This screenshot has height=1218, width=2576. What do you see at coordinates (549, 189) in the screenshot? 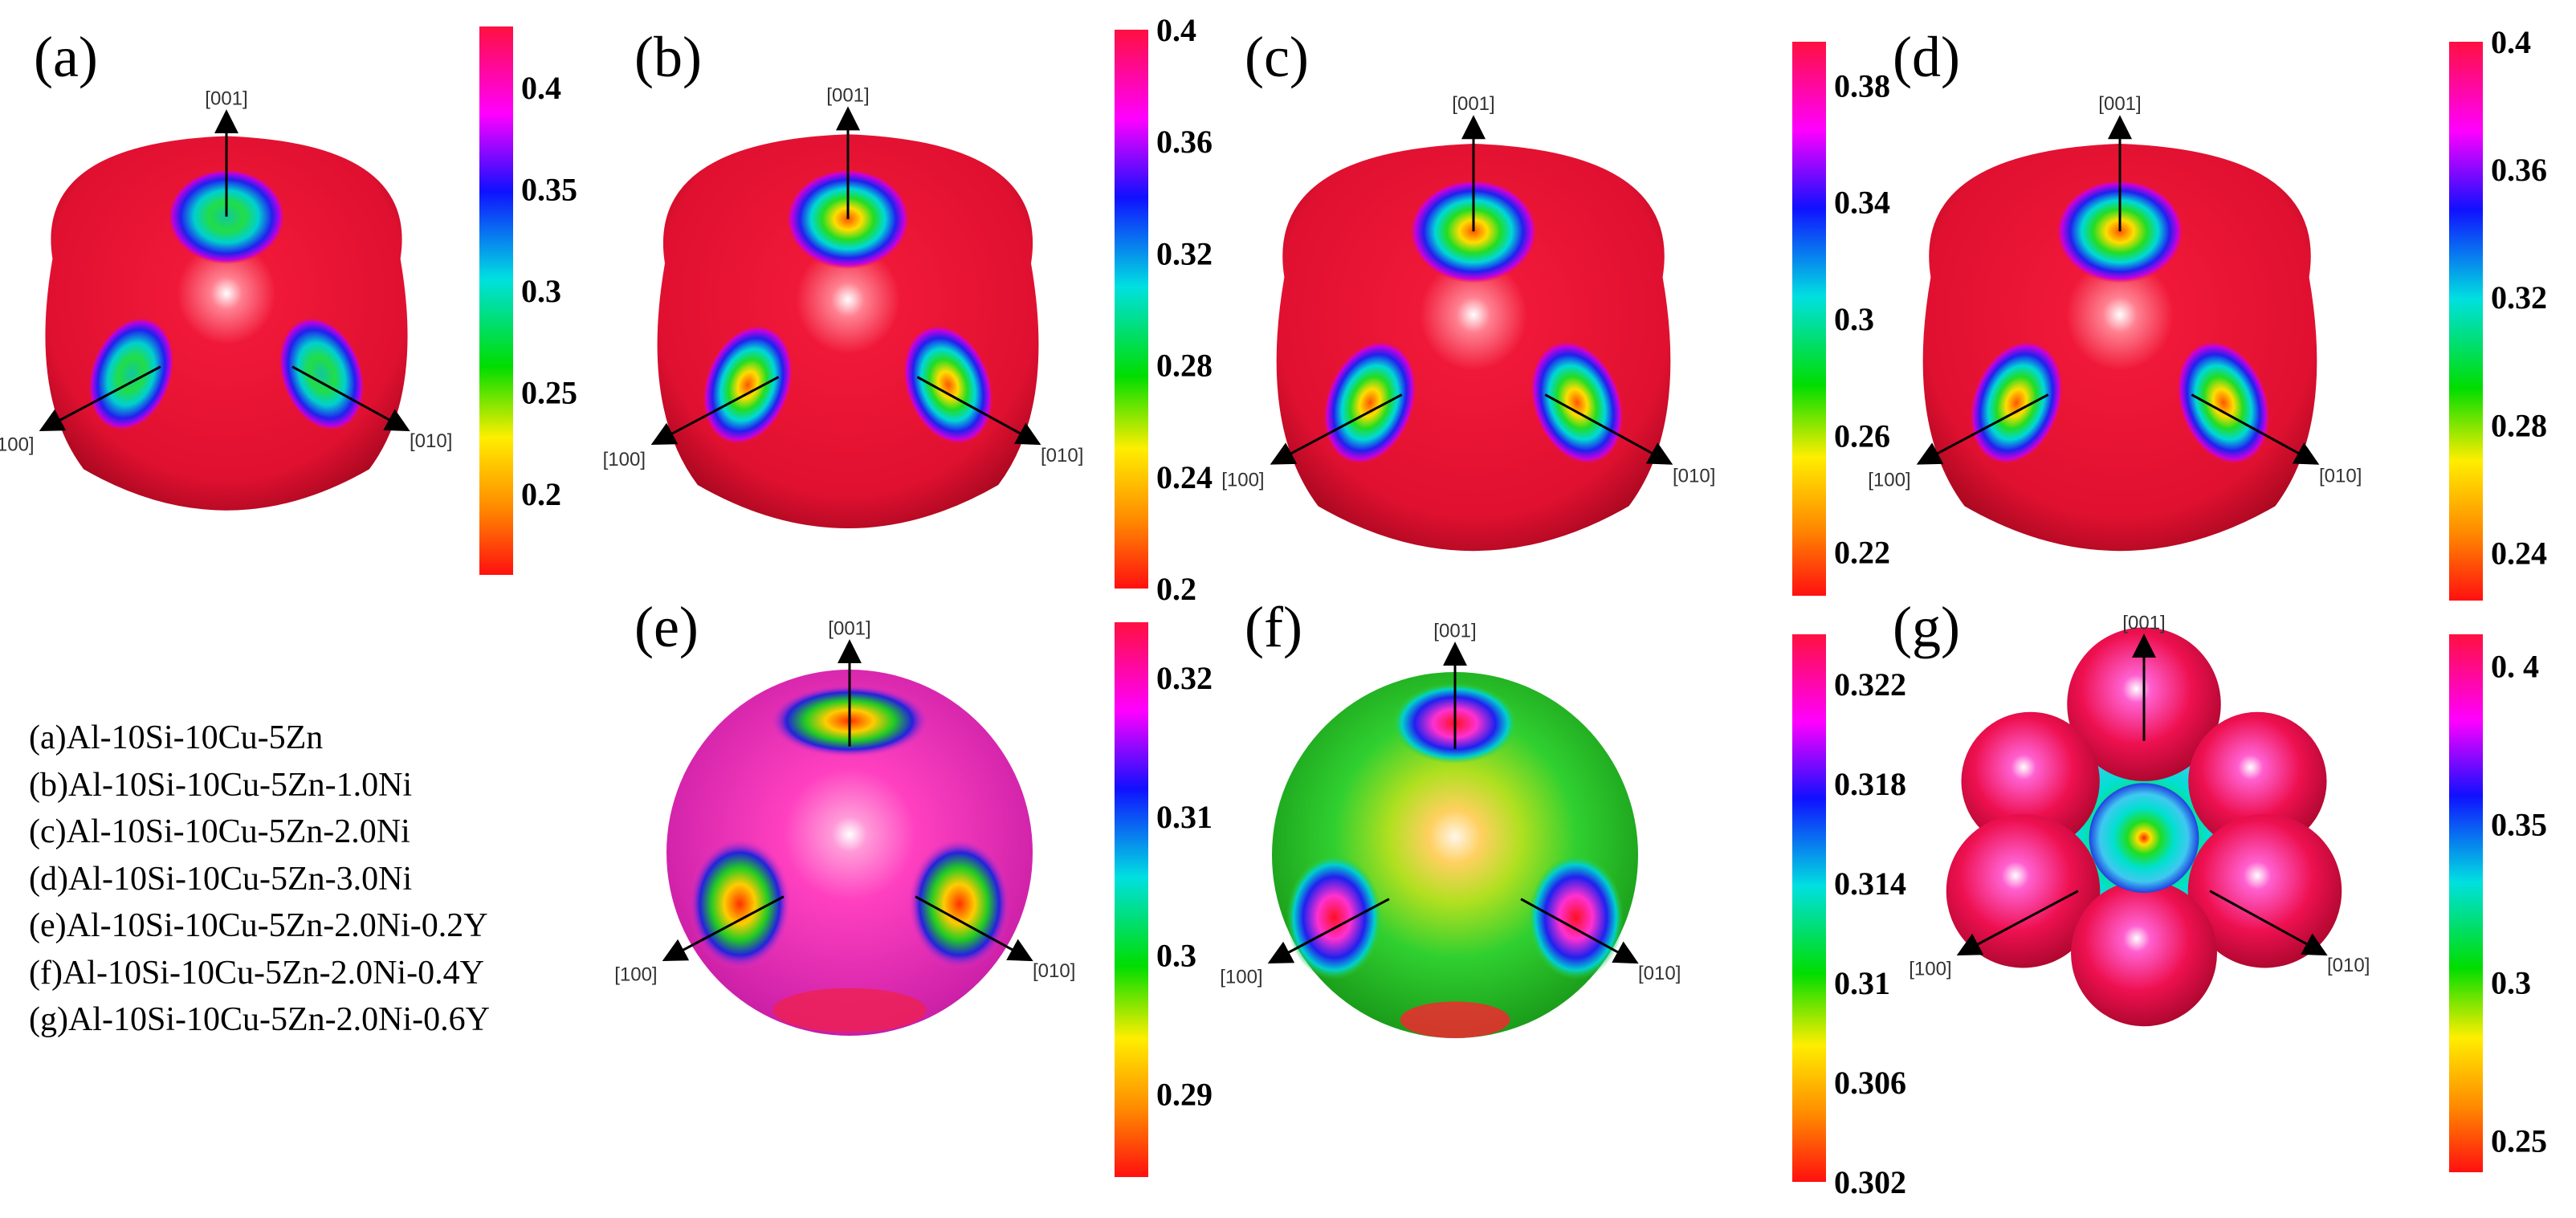
I see `colorbar-tick-a-1: 0.35` at bounding box center [549, 189].